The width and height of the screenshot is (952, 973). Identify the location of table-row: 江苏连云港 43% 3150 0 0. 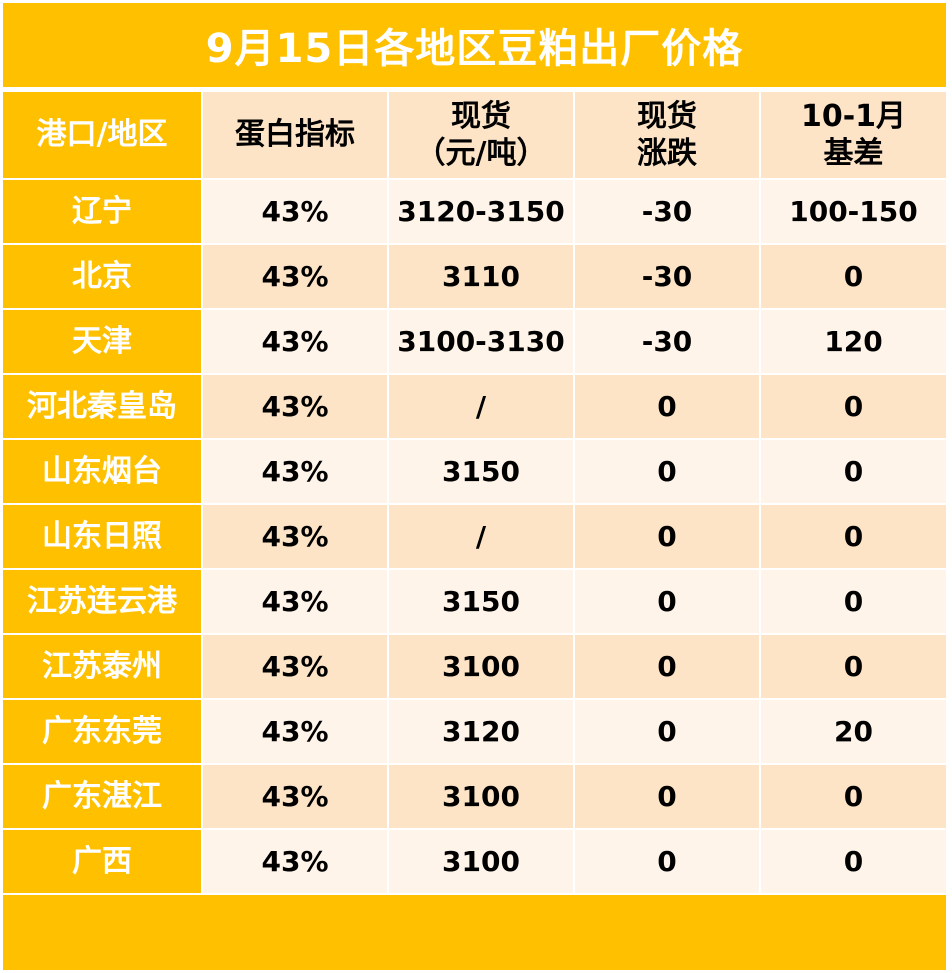
(474, 602).